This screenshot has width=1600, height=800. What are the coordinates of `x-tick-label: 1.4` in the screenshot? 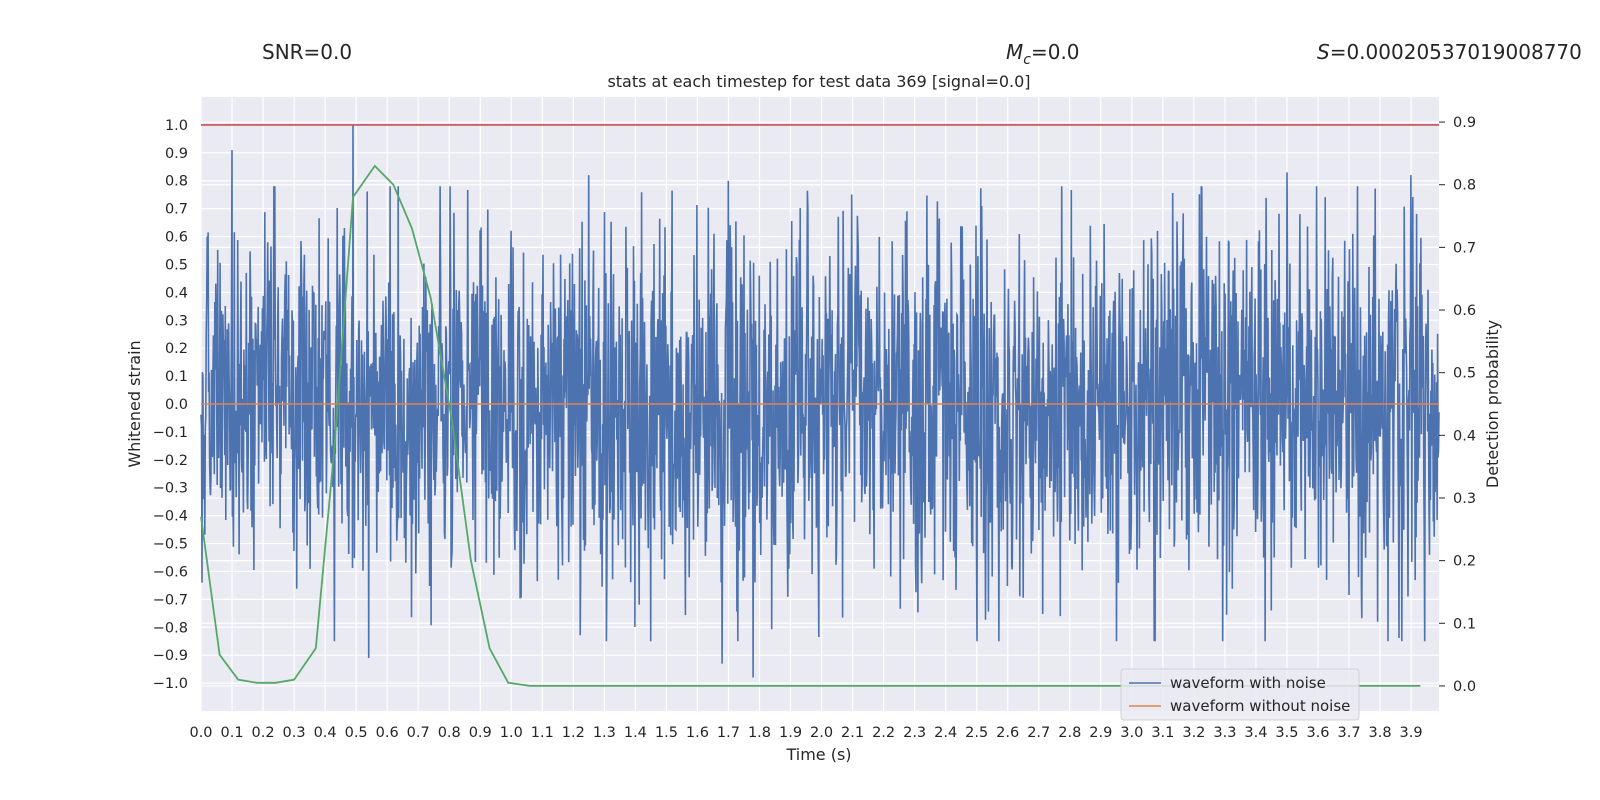 It's located at (635, 733).